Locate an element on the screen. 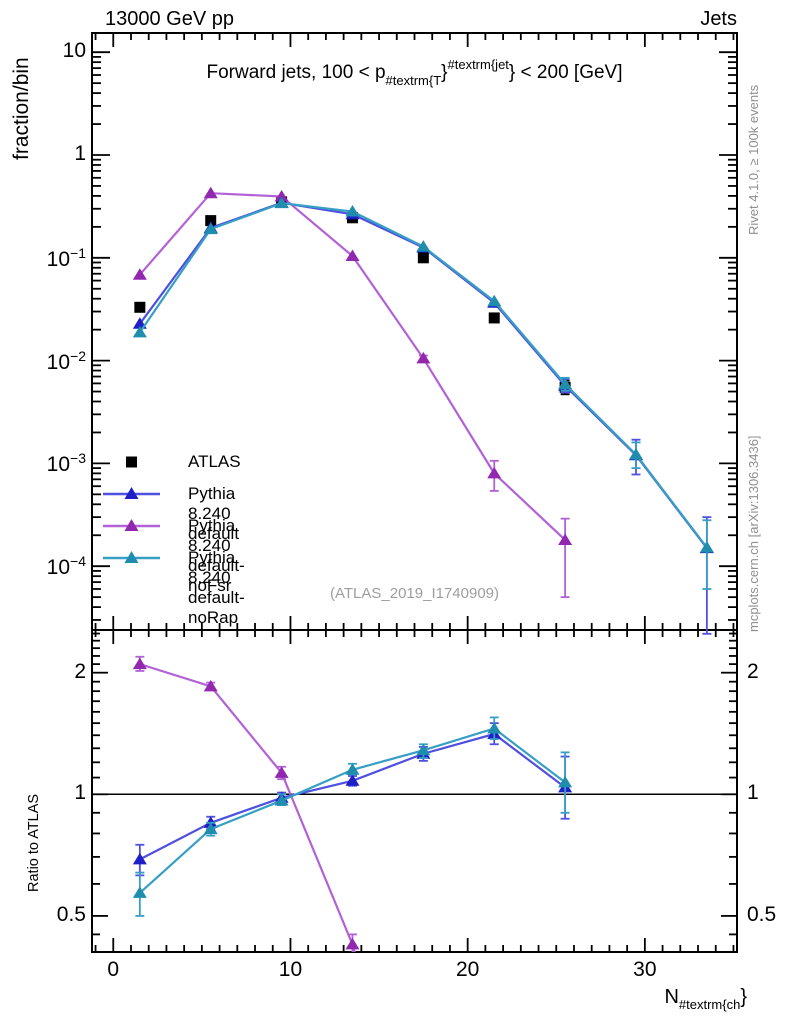 The image size is (786, 1024). series-pythia-8-240-default-norap is located at coordinates (352, 816).